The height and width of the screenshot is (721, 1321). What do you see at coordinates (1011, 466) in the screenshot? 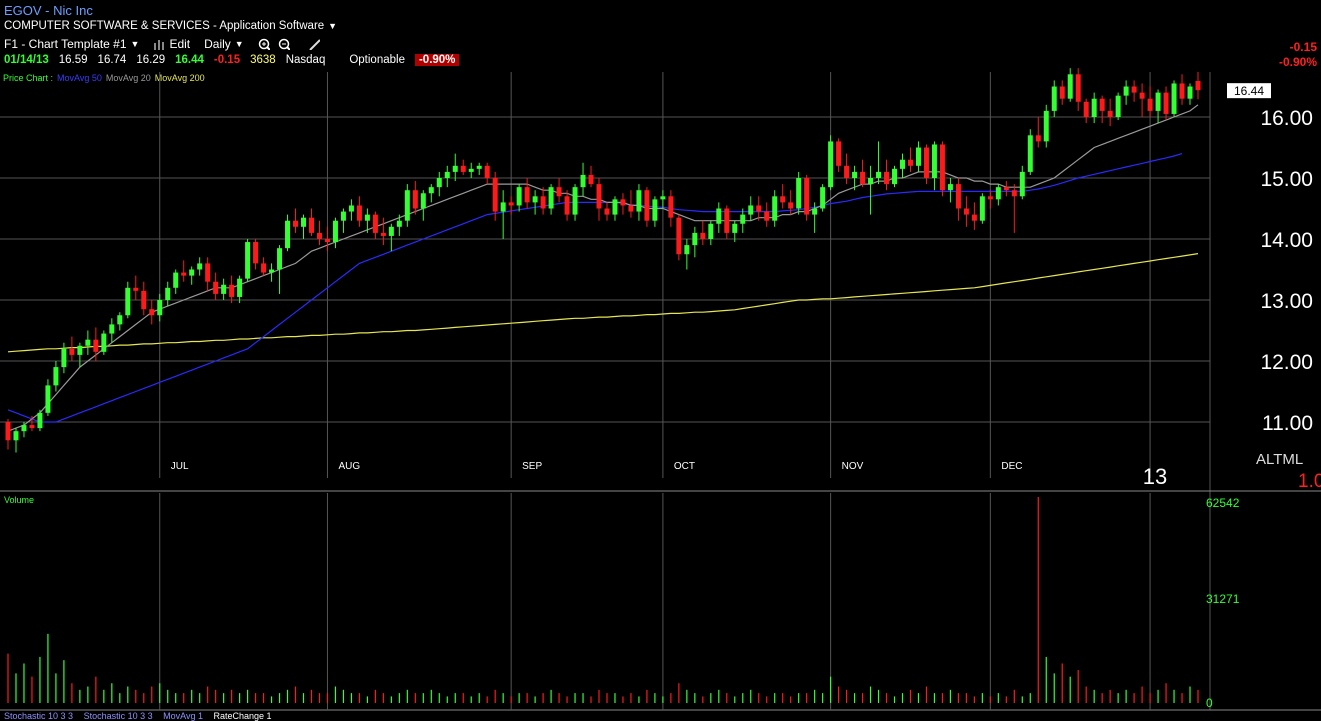
I see `x-tick-label: DEC` at bounding box center [1011, 466].